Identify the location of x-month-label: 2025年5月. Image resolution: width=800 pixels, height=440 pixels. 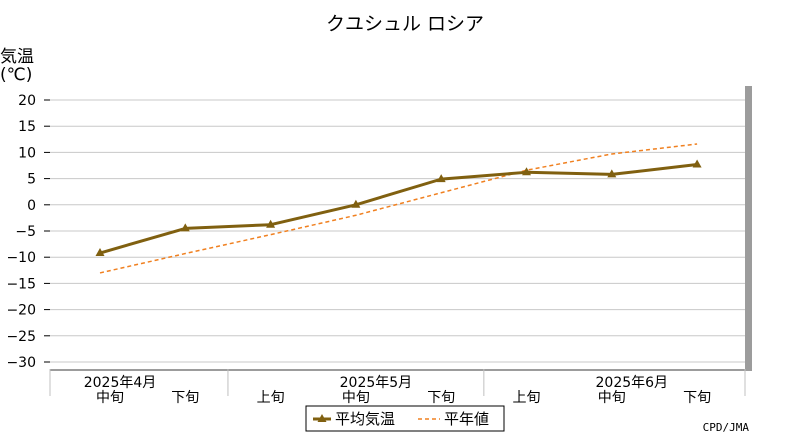
(376, 383).